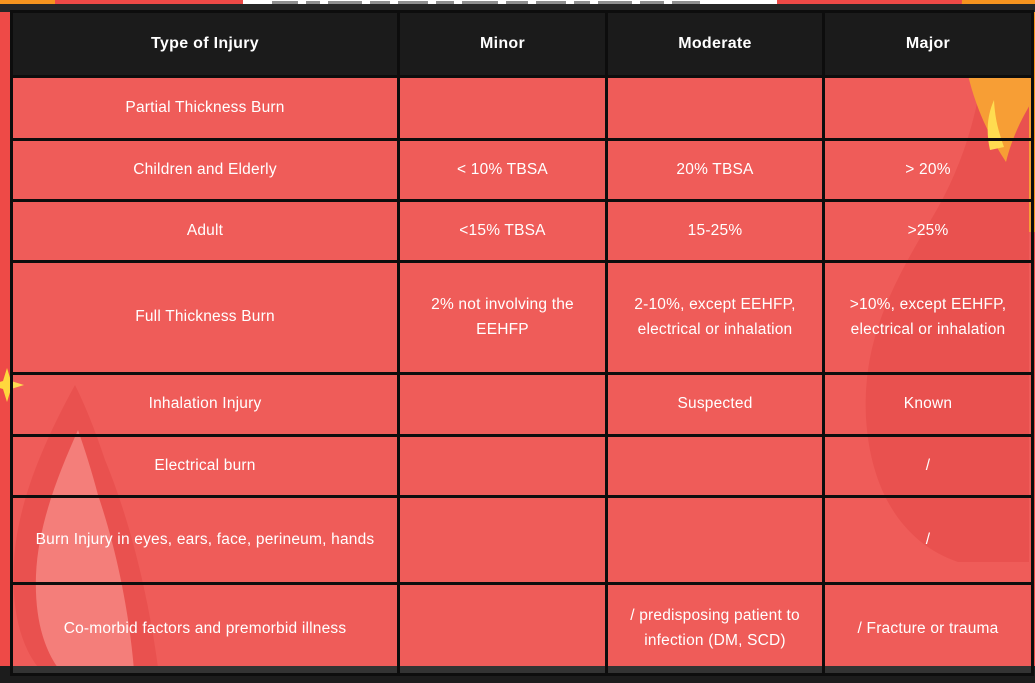 The width and height of the screenshot is (1035, 683). I want to click on table-row: Inhalation Injury Suspected Known, so click(522, 404).